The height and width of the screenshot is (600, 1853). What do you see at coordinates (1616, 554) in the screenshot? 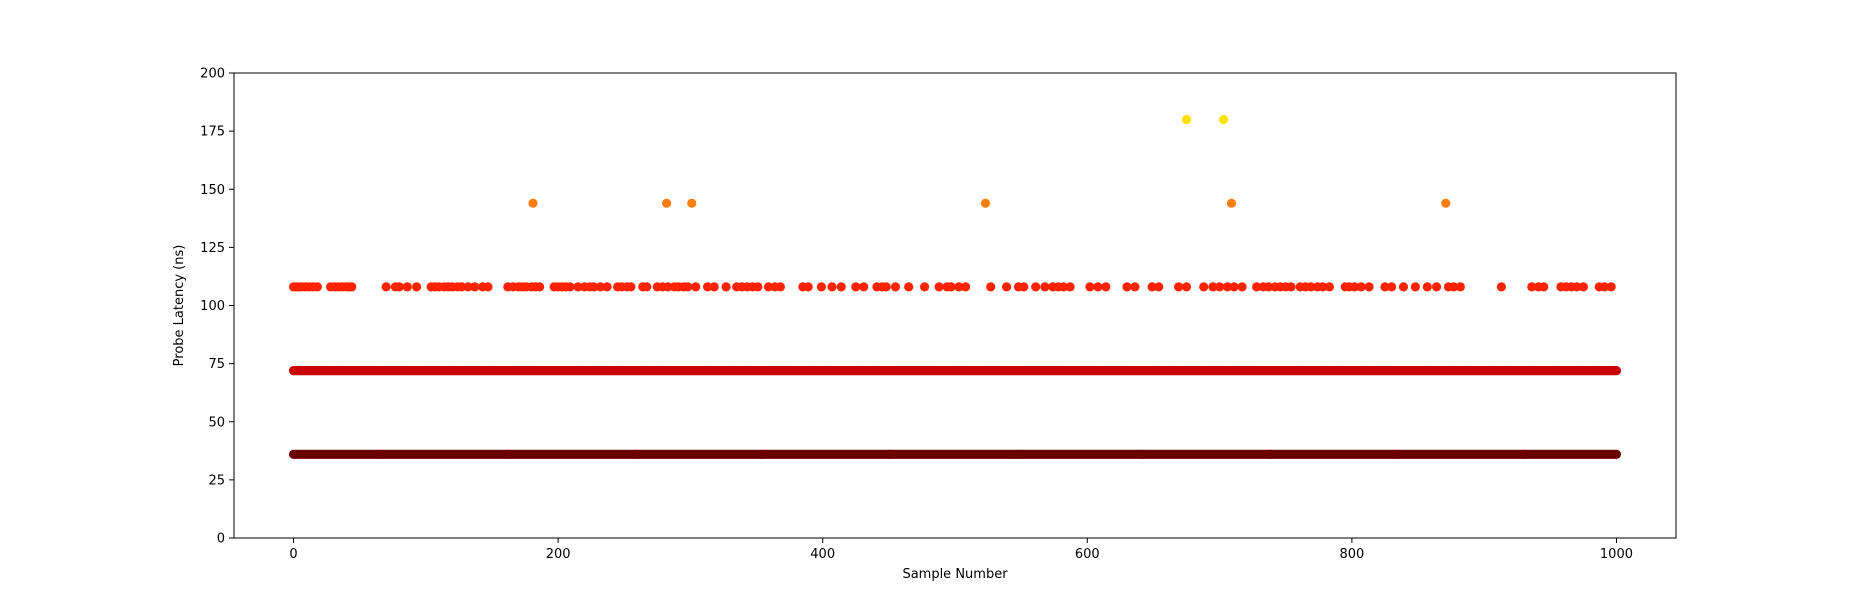
I see `x-tick-label: 1000` at bounding box center [1616, 554].